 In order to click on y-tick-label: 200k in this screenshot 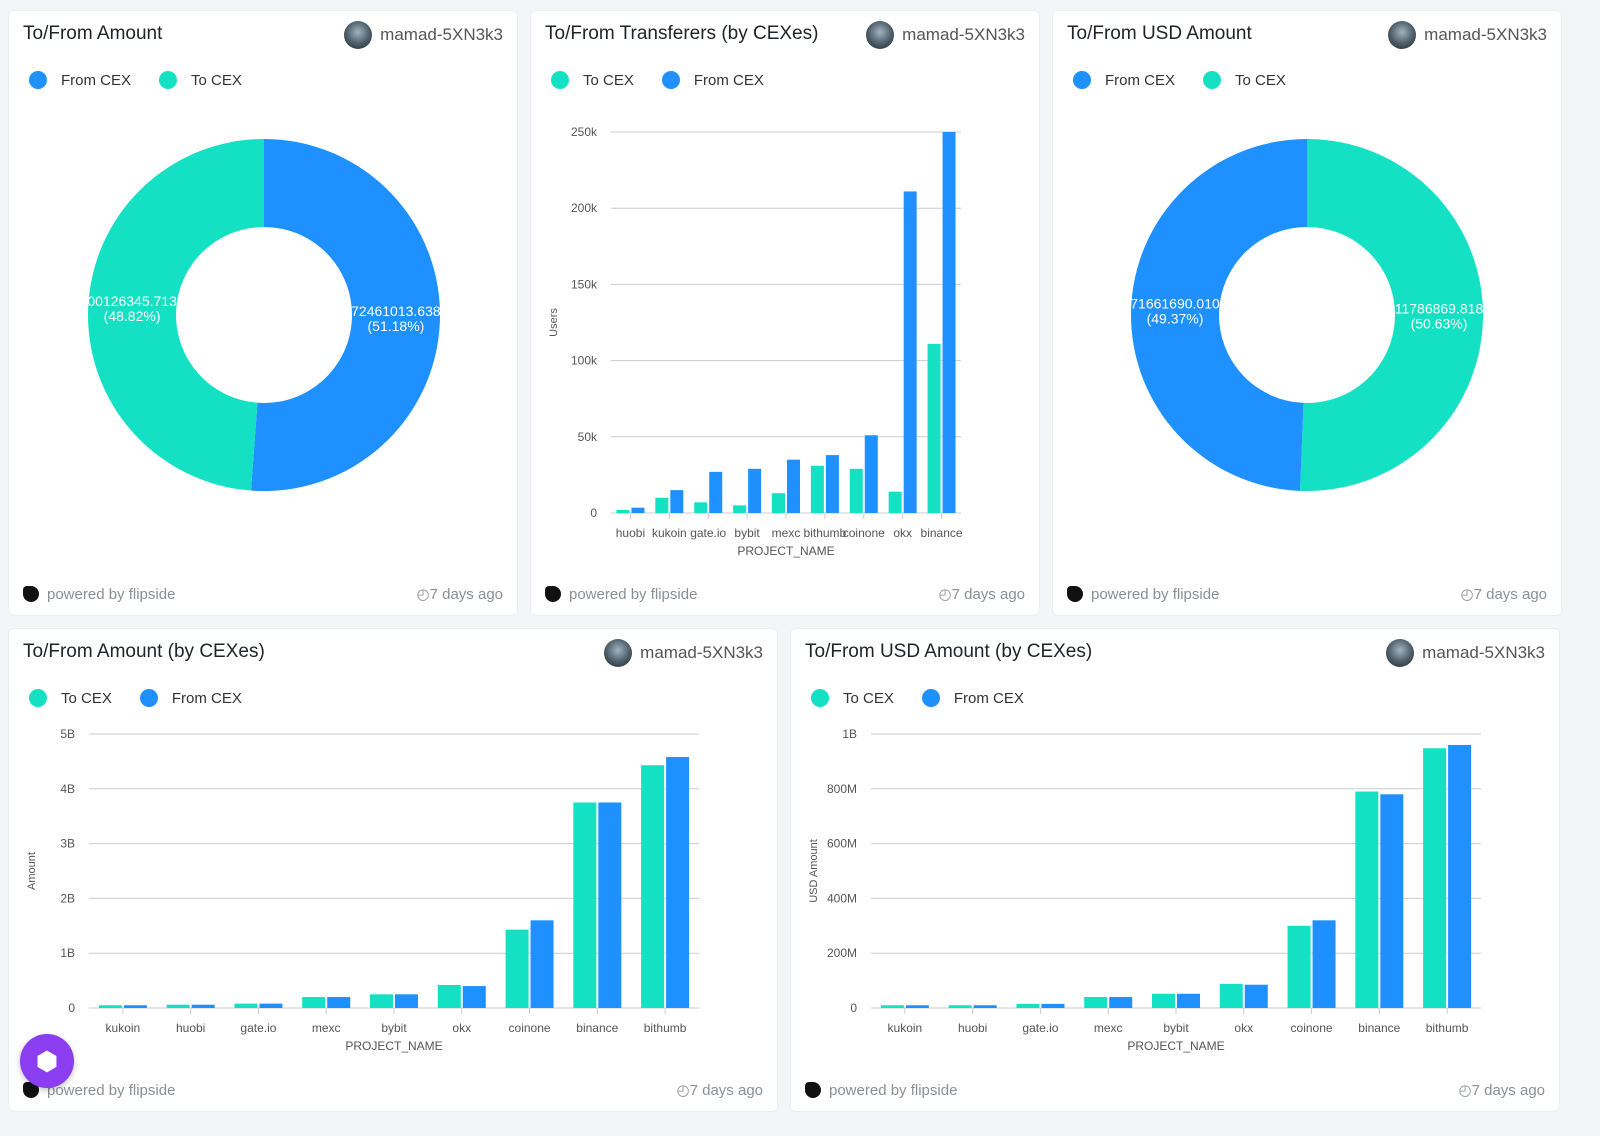, I will do `click(584, 208)`.